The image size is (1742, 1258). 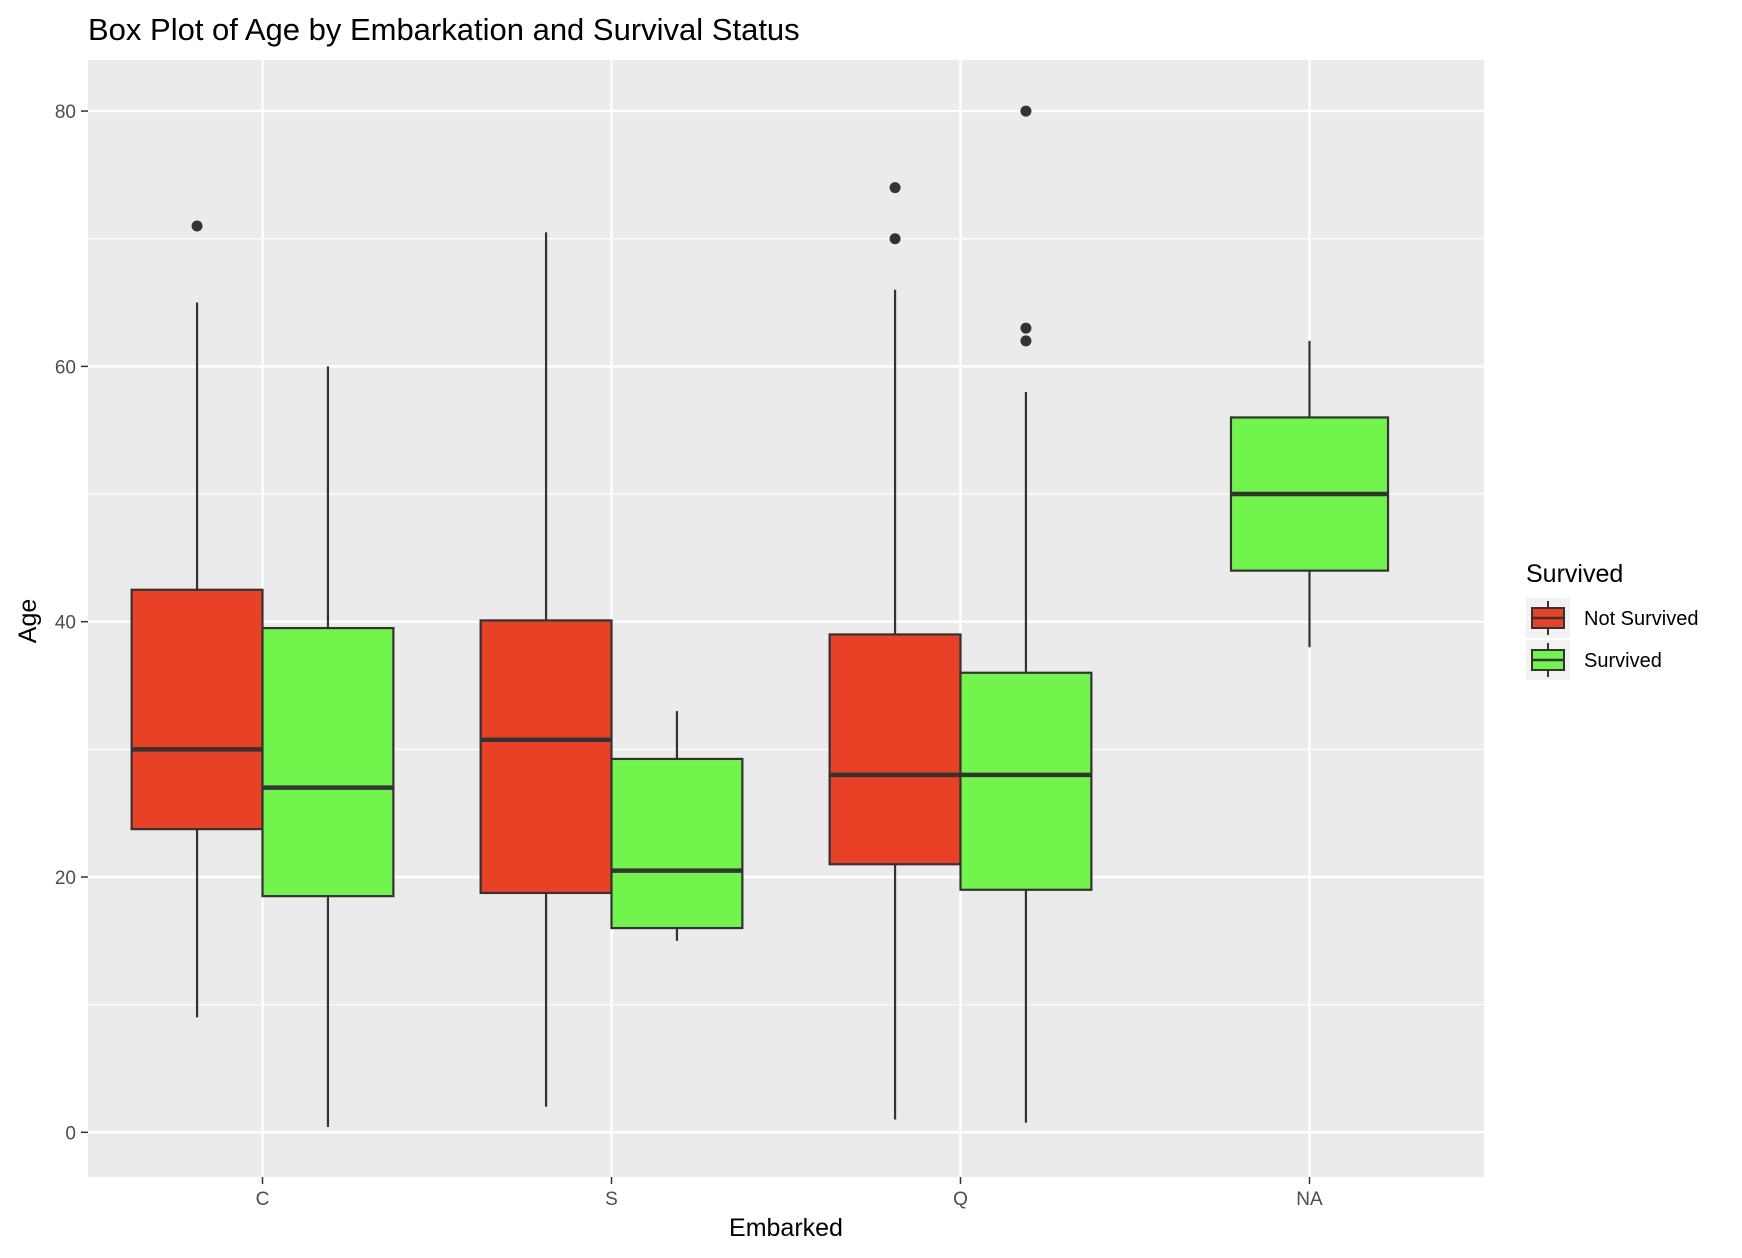 I want to click on box-not-survived-Q, so click(x=895, y=651).